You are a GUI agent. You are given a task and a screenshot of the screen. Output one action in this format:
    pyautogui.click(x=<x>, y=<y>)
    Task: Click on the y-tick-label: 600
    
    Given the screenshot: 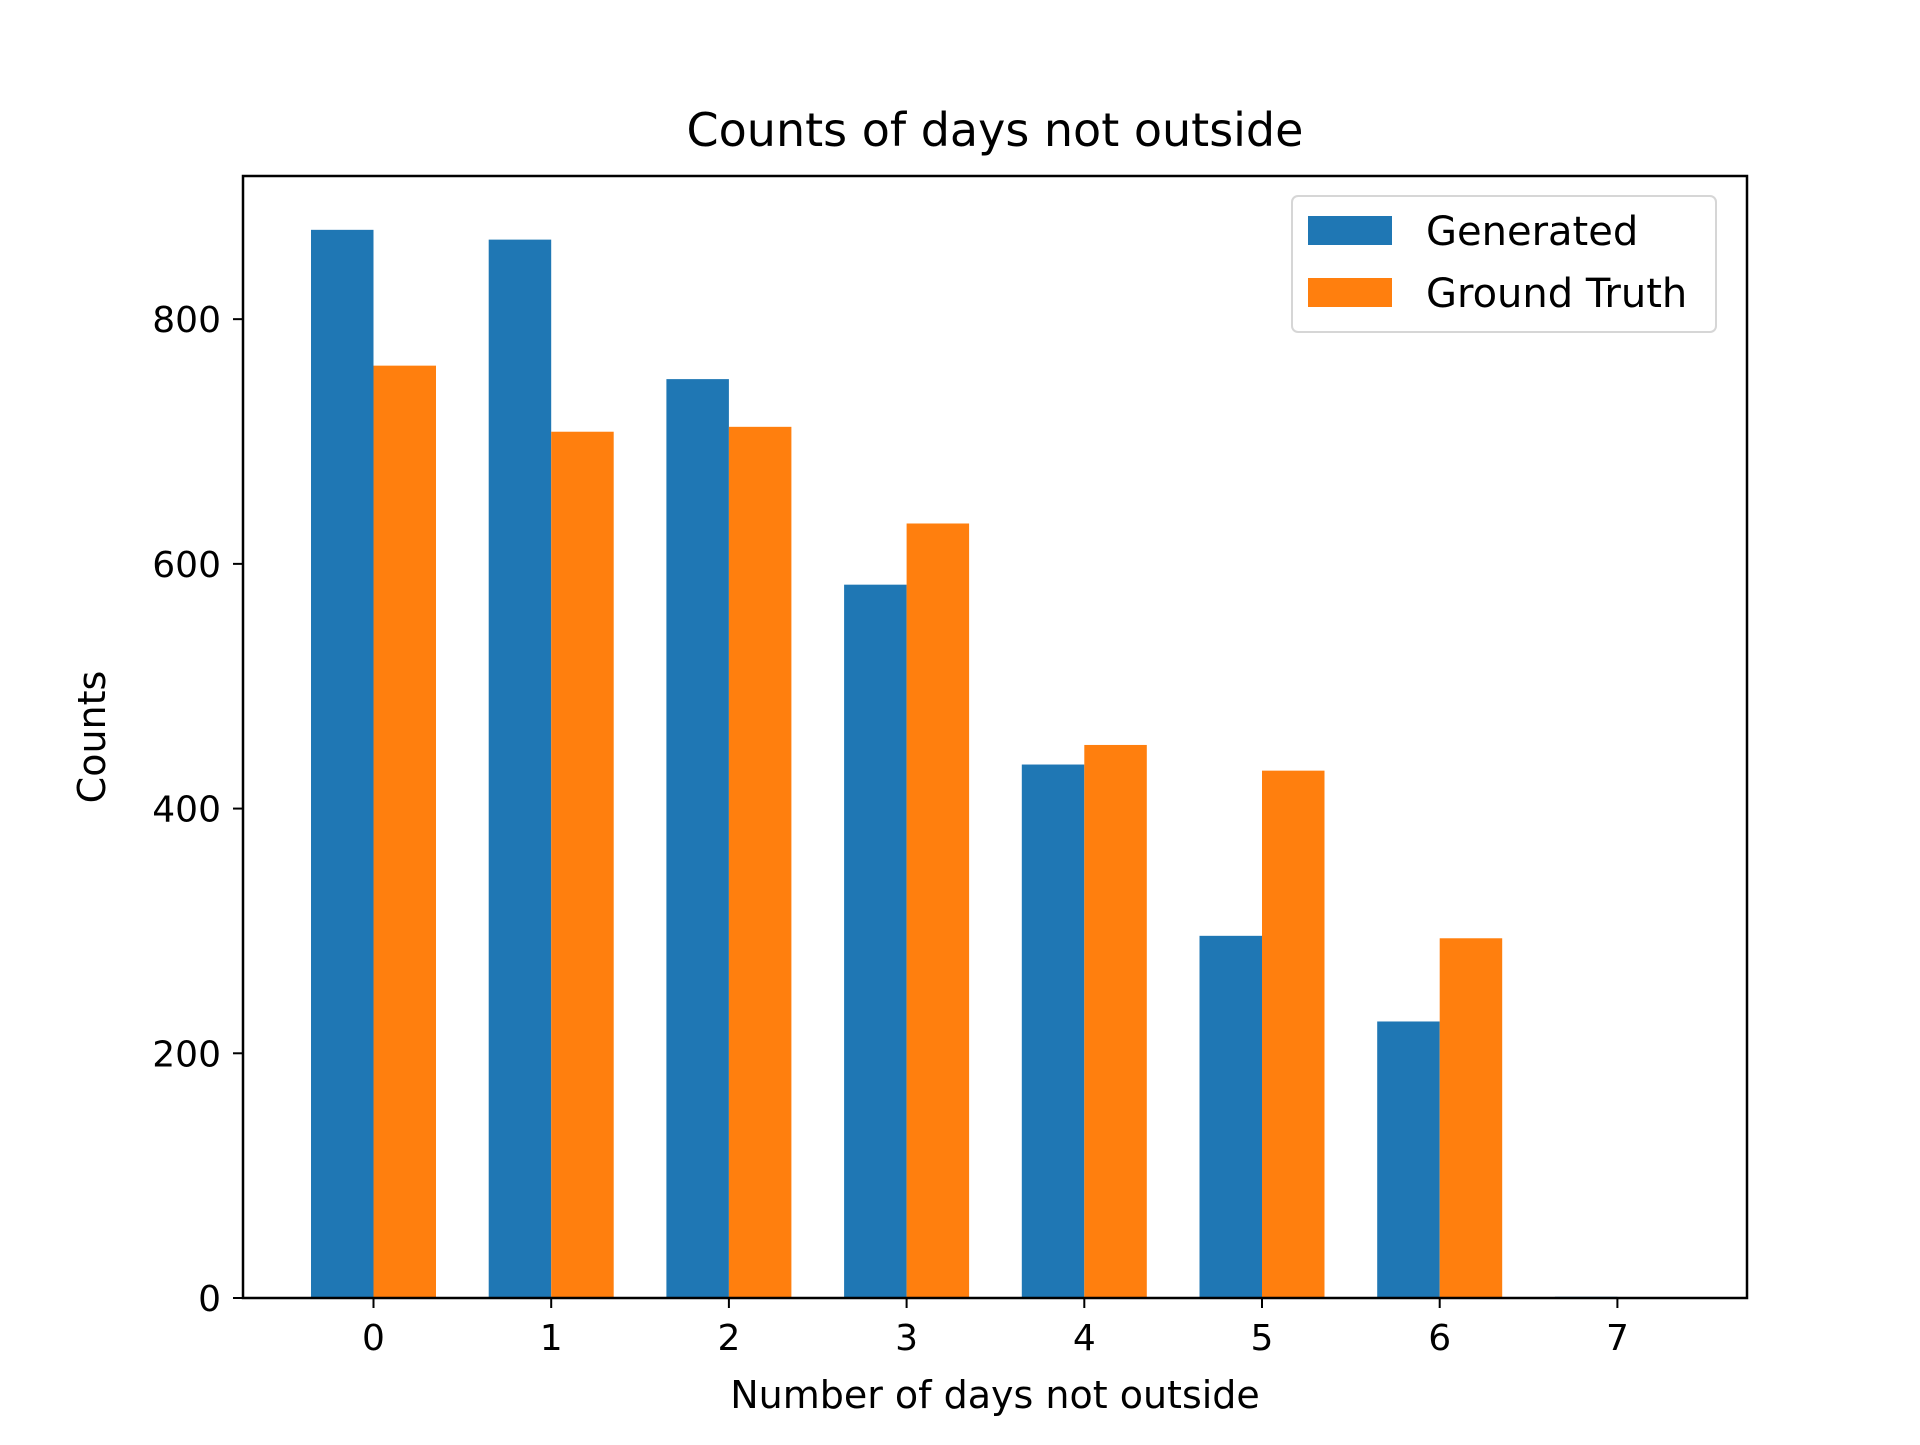 What is the action you would take?
    pyautogui.click(x=186, y=565)
    